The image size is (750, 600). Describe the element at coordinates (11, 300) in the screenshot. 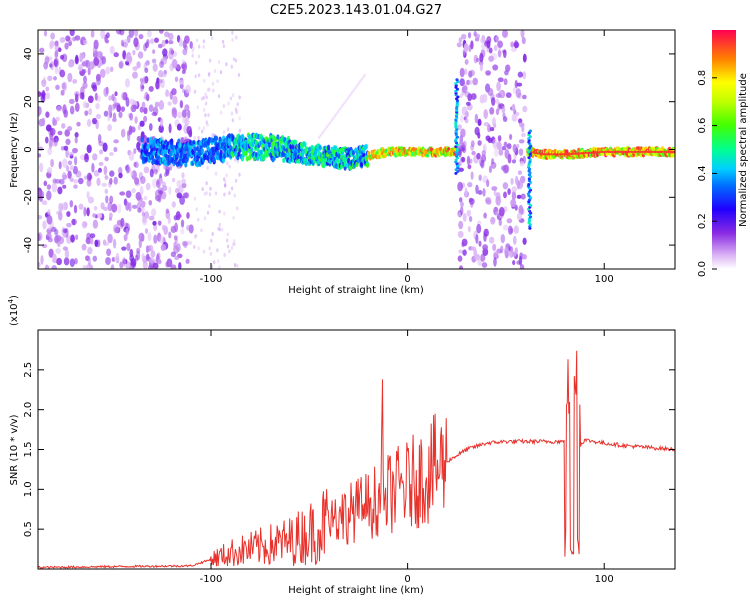

I see `snr-scale-exponent: 4` at that location.